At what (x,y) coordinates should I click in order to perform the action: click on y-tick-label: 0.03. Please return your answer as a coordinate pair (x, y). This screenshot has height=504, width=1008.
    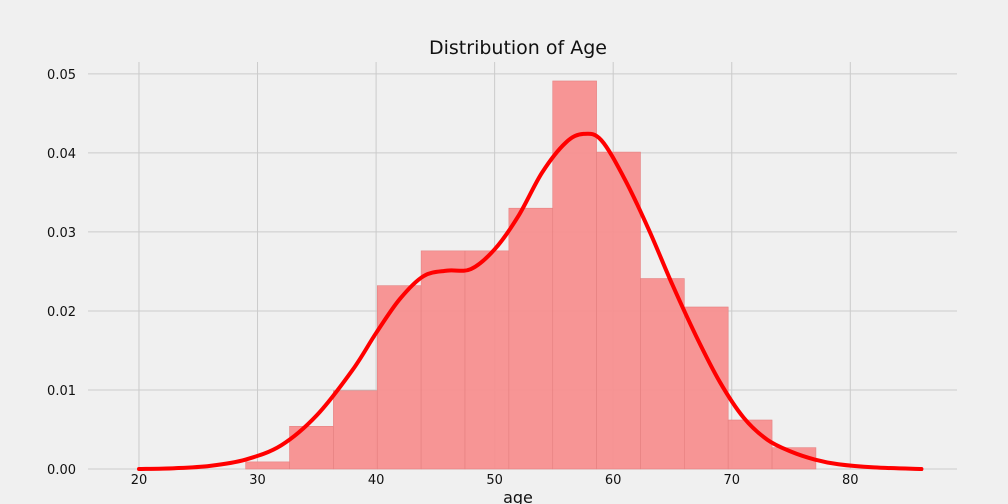
    Looking at the image, I should click on (61, 233).